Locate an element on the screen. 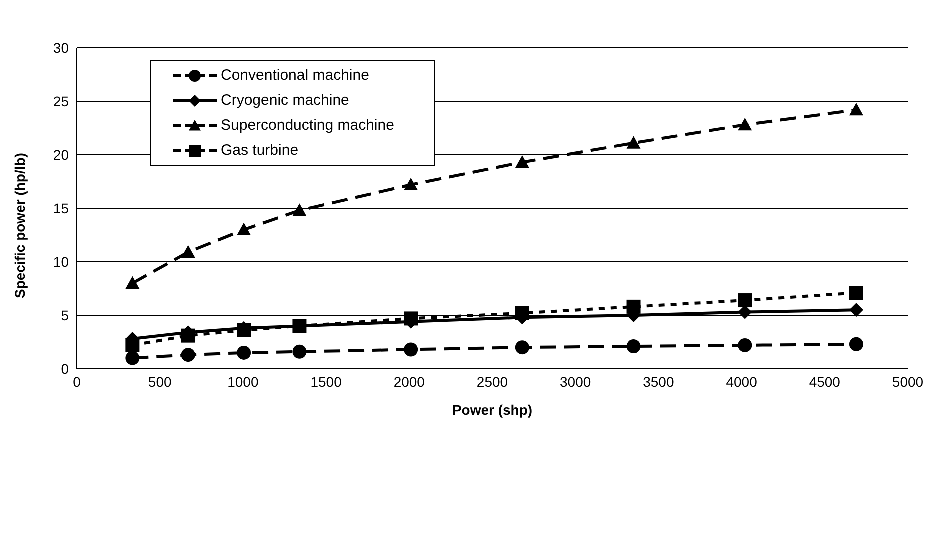 This screenshot has height=555, width=928. legend-label: Conventional machine is located at coordinates (295, 75).